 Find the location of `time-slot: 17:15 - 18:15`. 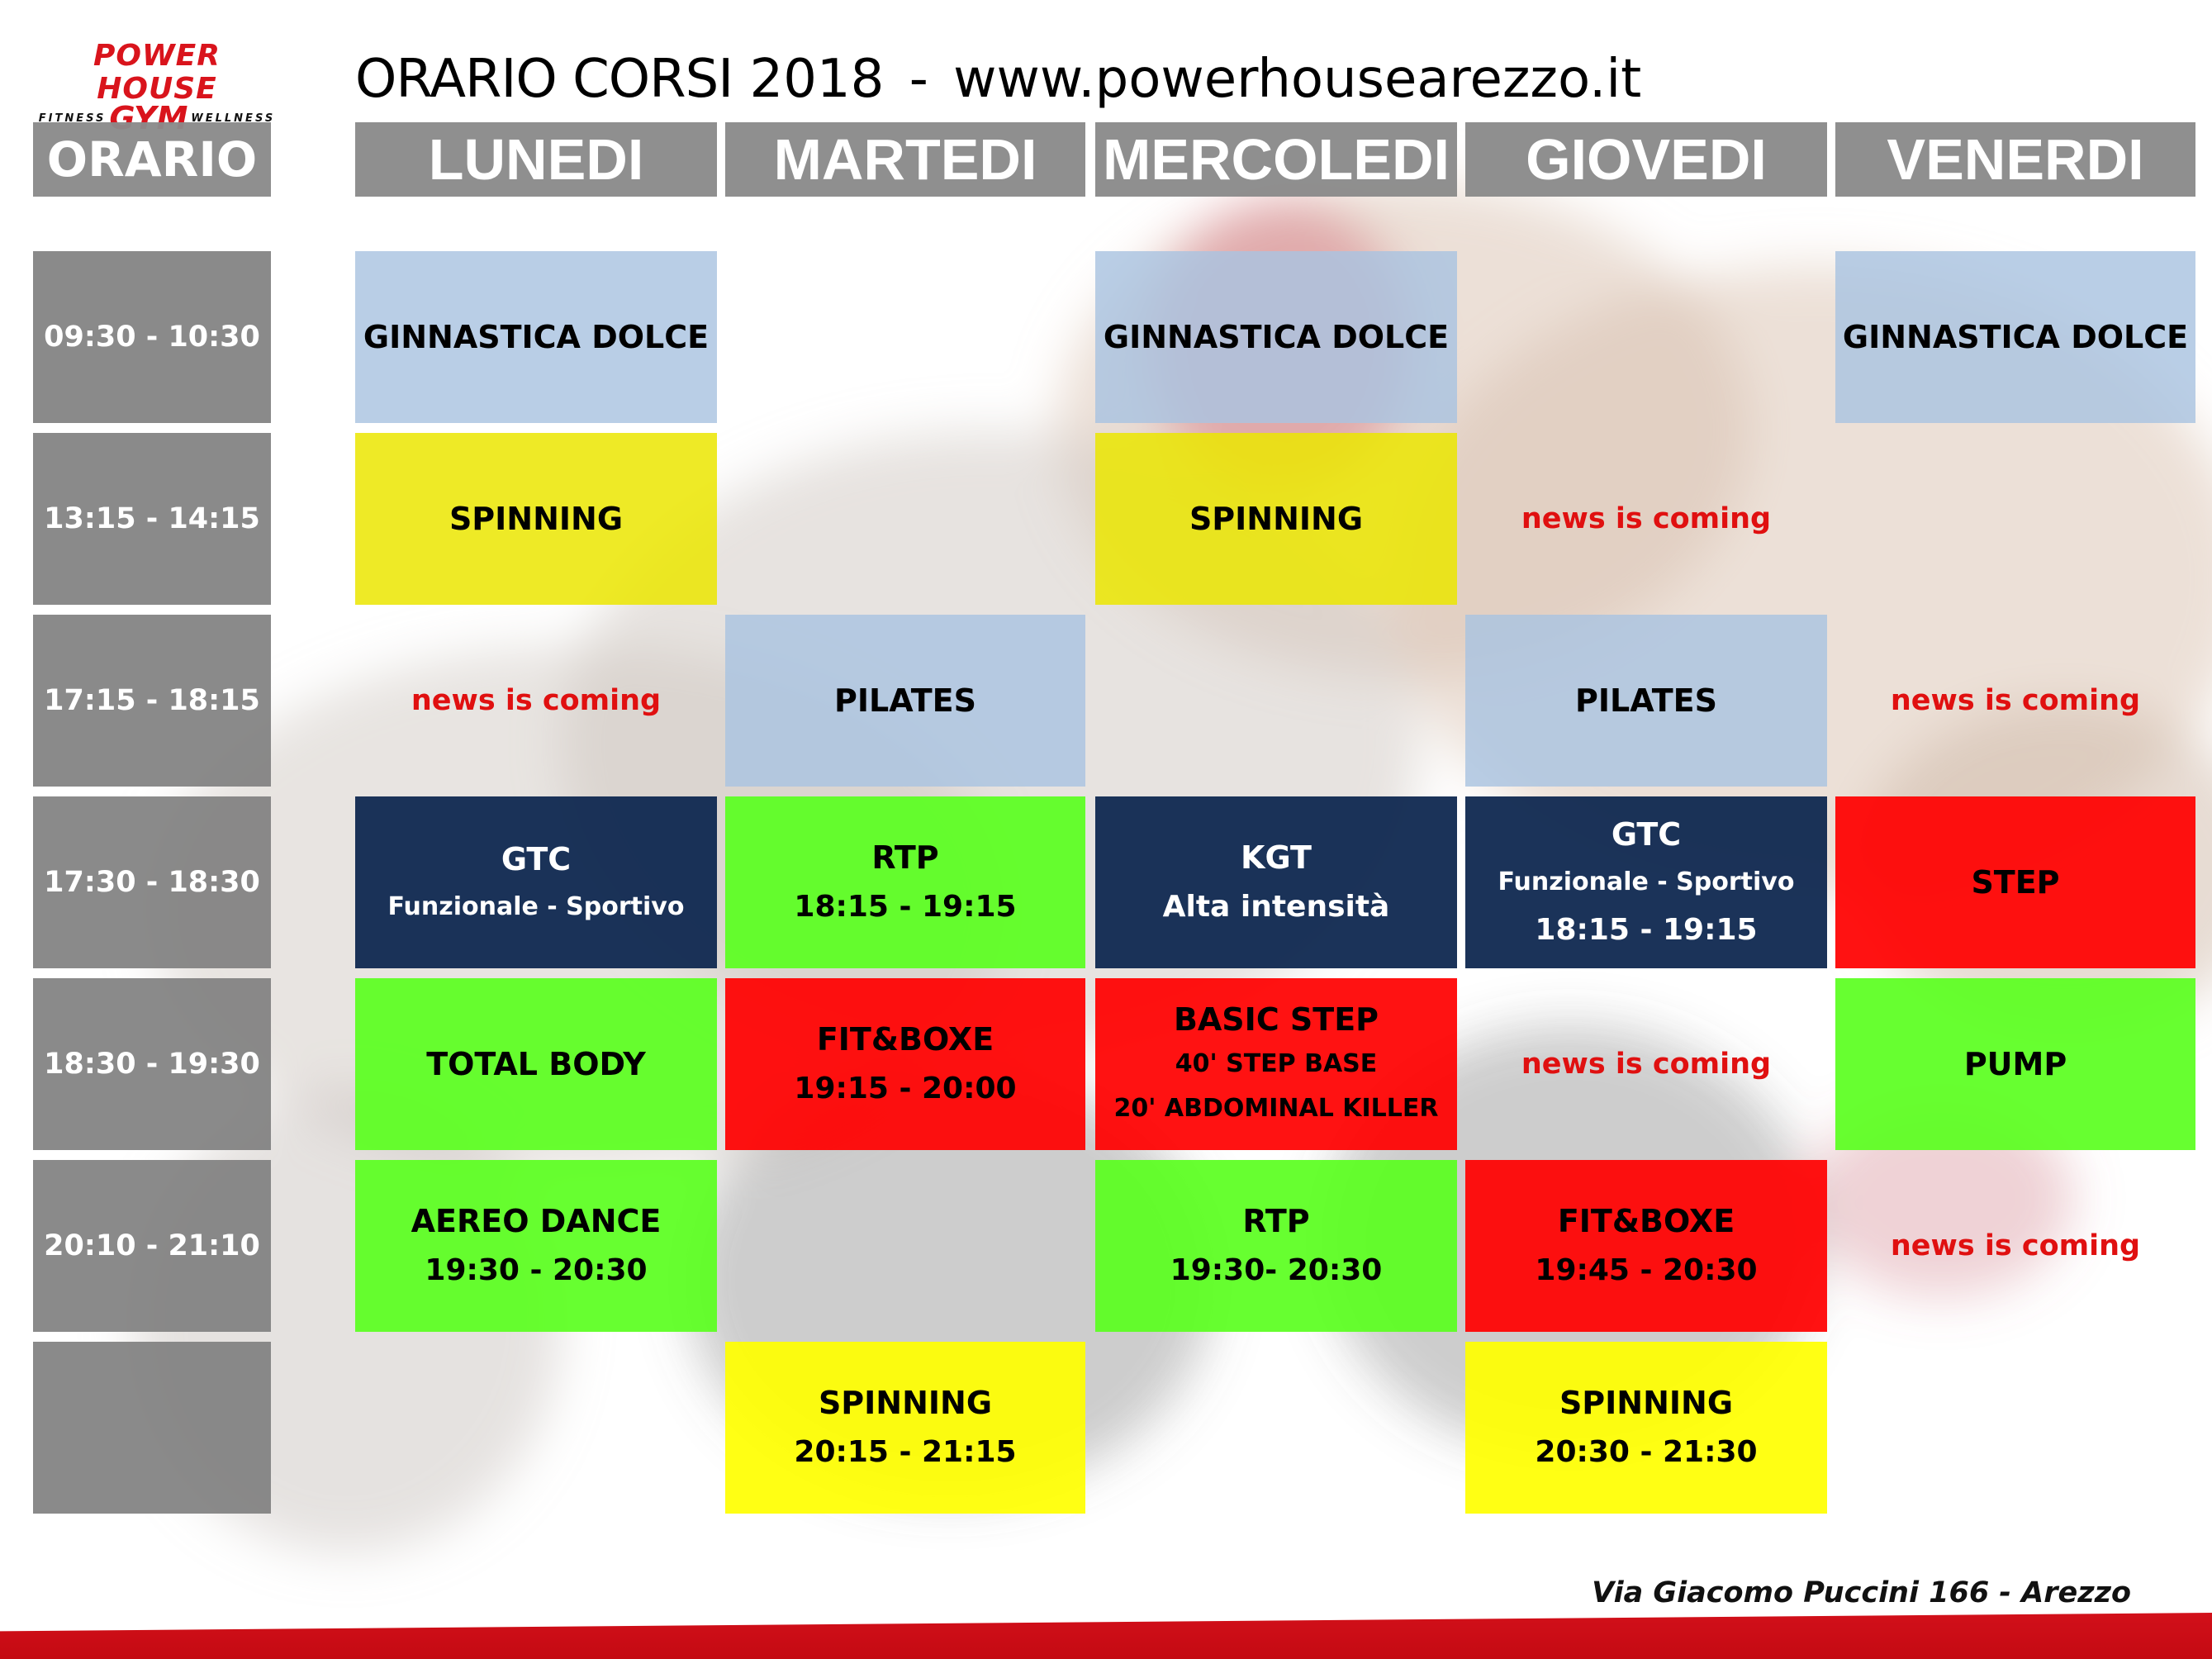

time-slot: 17:15 - 18:15 is located at coordinates (152, 701).